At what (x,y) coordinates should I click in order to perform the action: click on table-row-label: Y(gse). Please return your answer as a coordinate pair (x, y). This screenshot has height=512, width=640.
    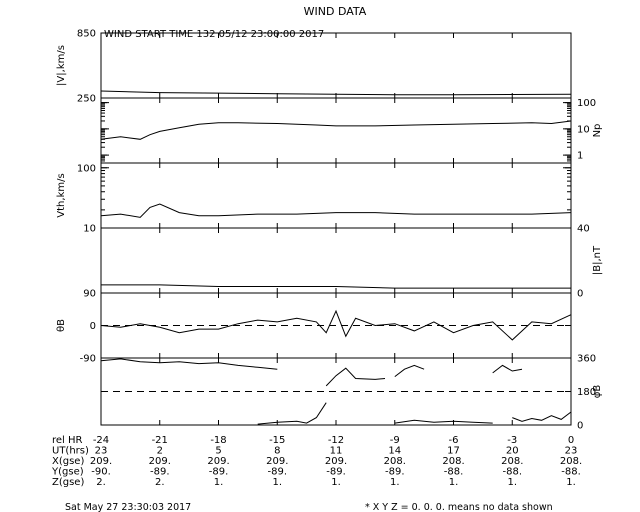
    Looking at the image, I should click on (67, 472).